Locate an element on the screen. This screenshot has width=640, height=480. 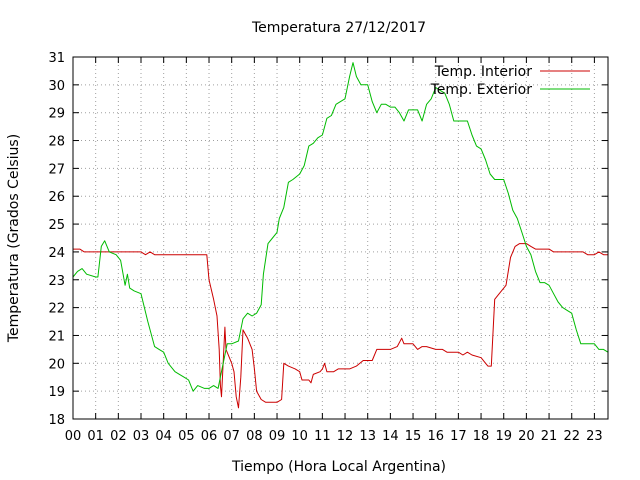
x-tick-label: 10 is located at coordinates (299, 436).